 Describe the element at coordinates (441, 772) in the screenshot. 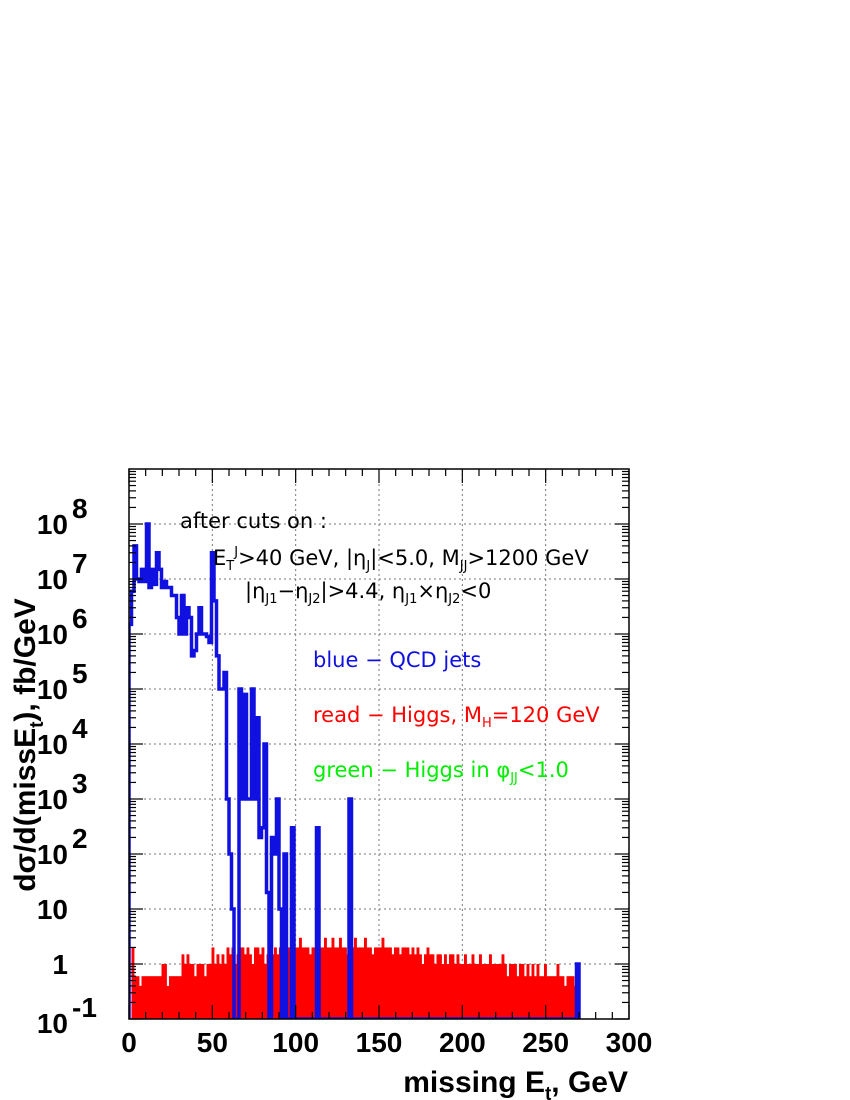

I see `legend-higgs-phi: green − Higgs in φJJ<1.0` at that location.